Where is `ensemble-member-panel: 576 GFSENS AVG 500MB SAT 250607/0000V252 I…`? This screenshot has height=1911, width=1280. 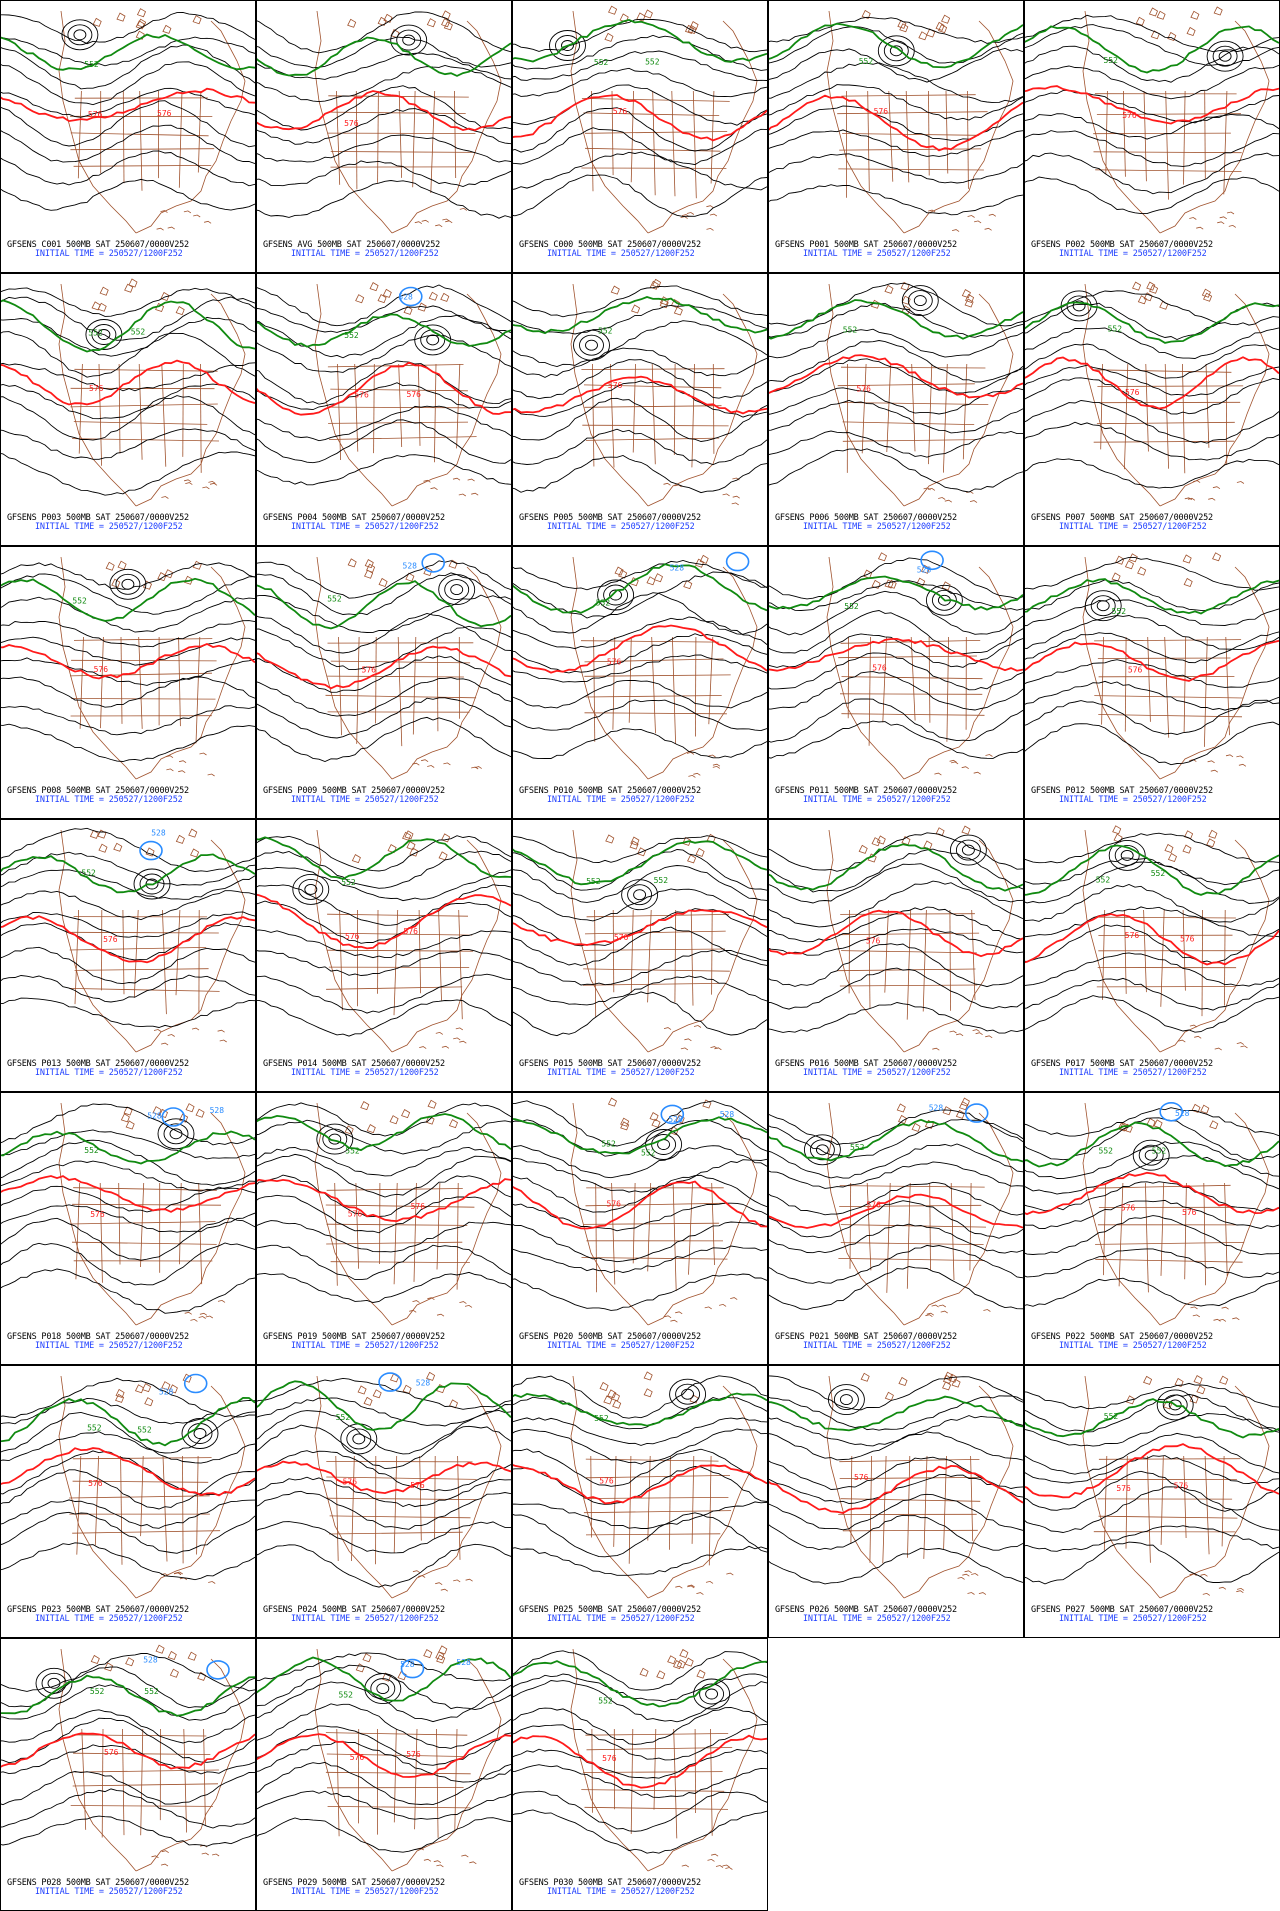
ensemble-member-panel: 576 GFSENS AVG 500MB SAT 250607/0000V252 I… is located at coordinates (384, 136).